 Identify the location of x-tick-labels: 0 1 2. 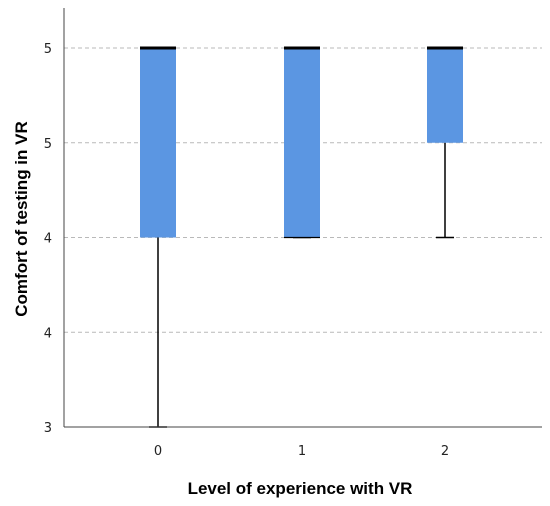
(301, 451).